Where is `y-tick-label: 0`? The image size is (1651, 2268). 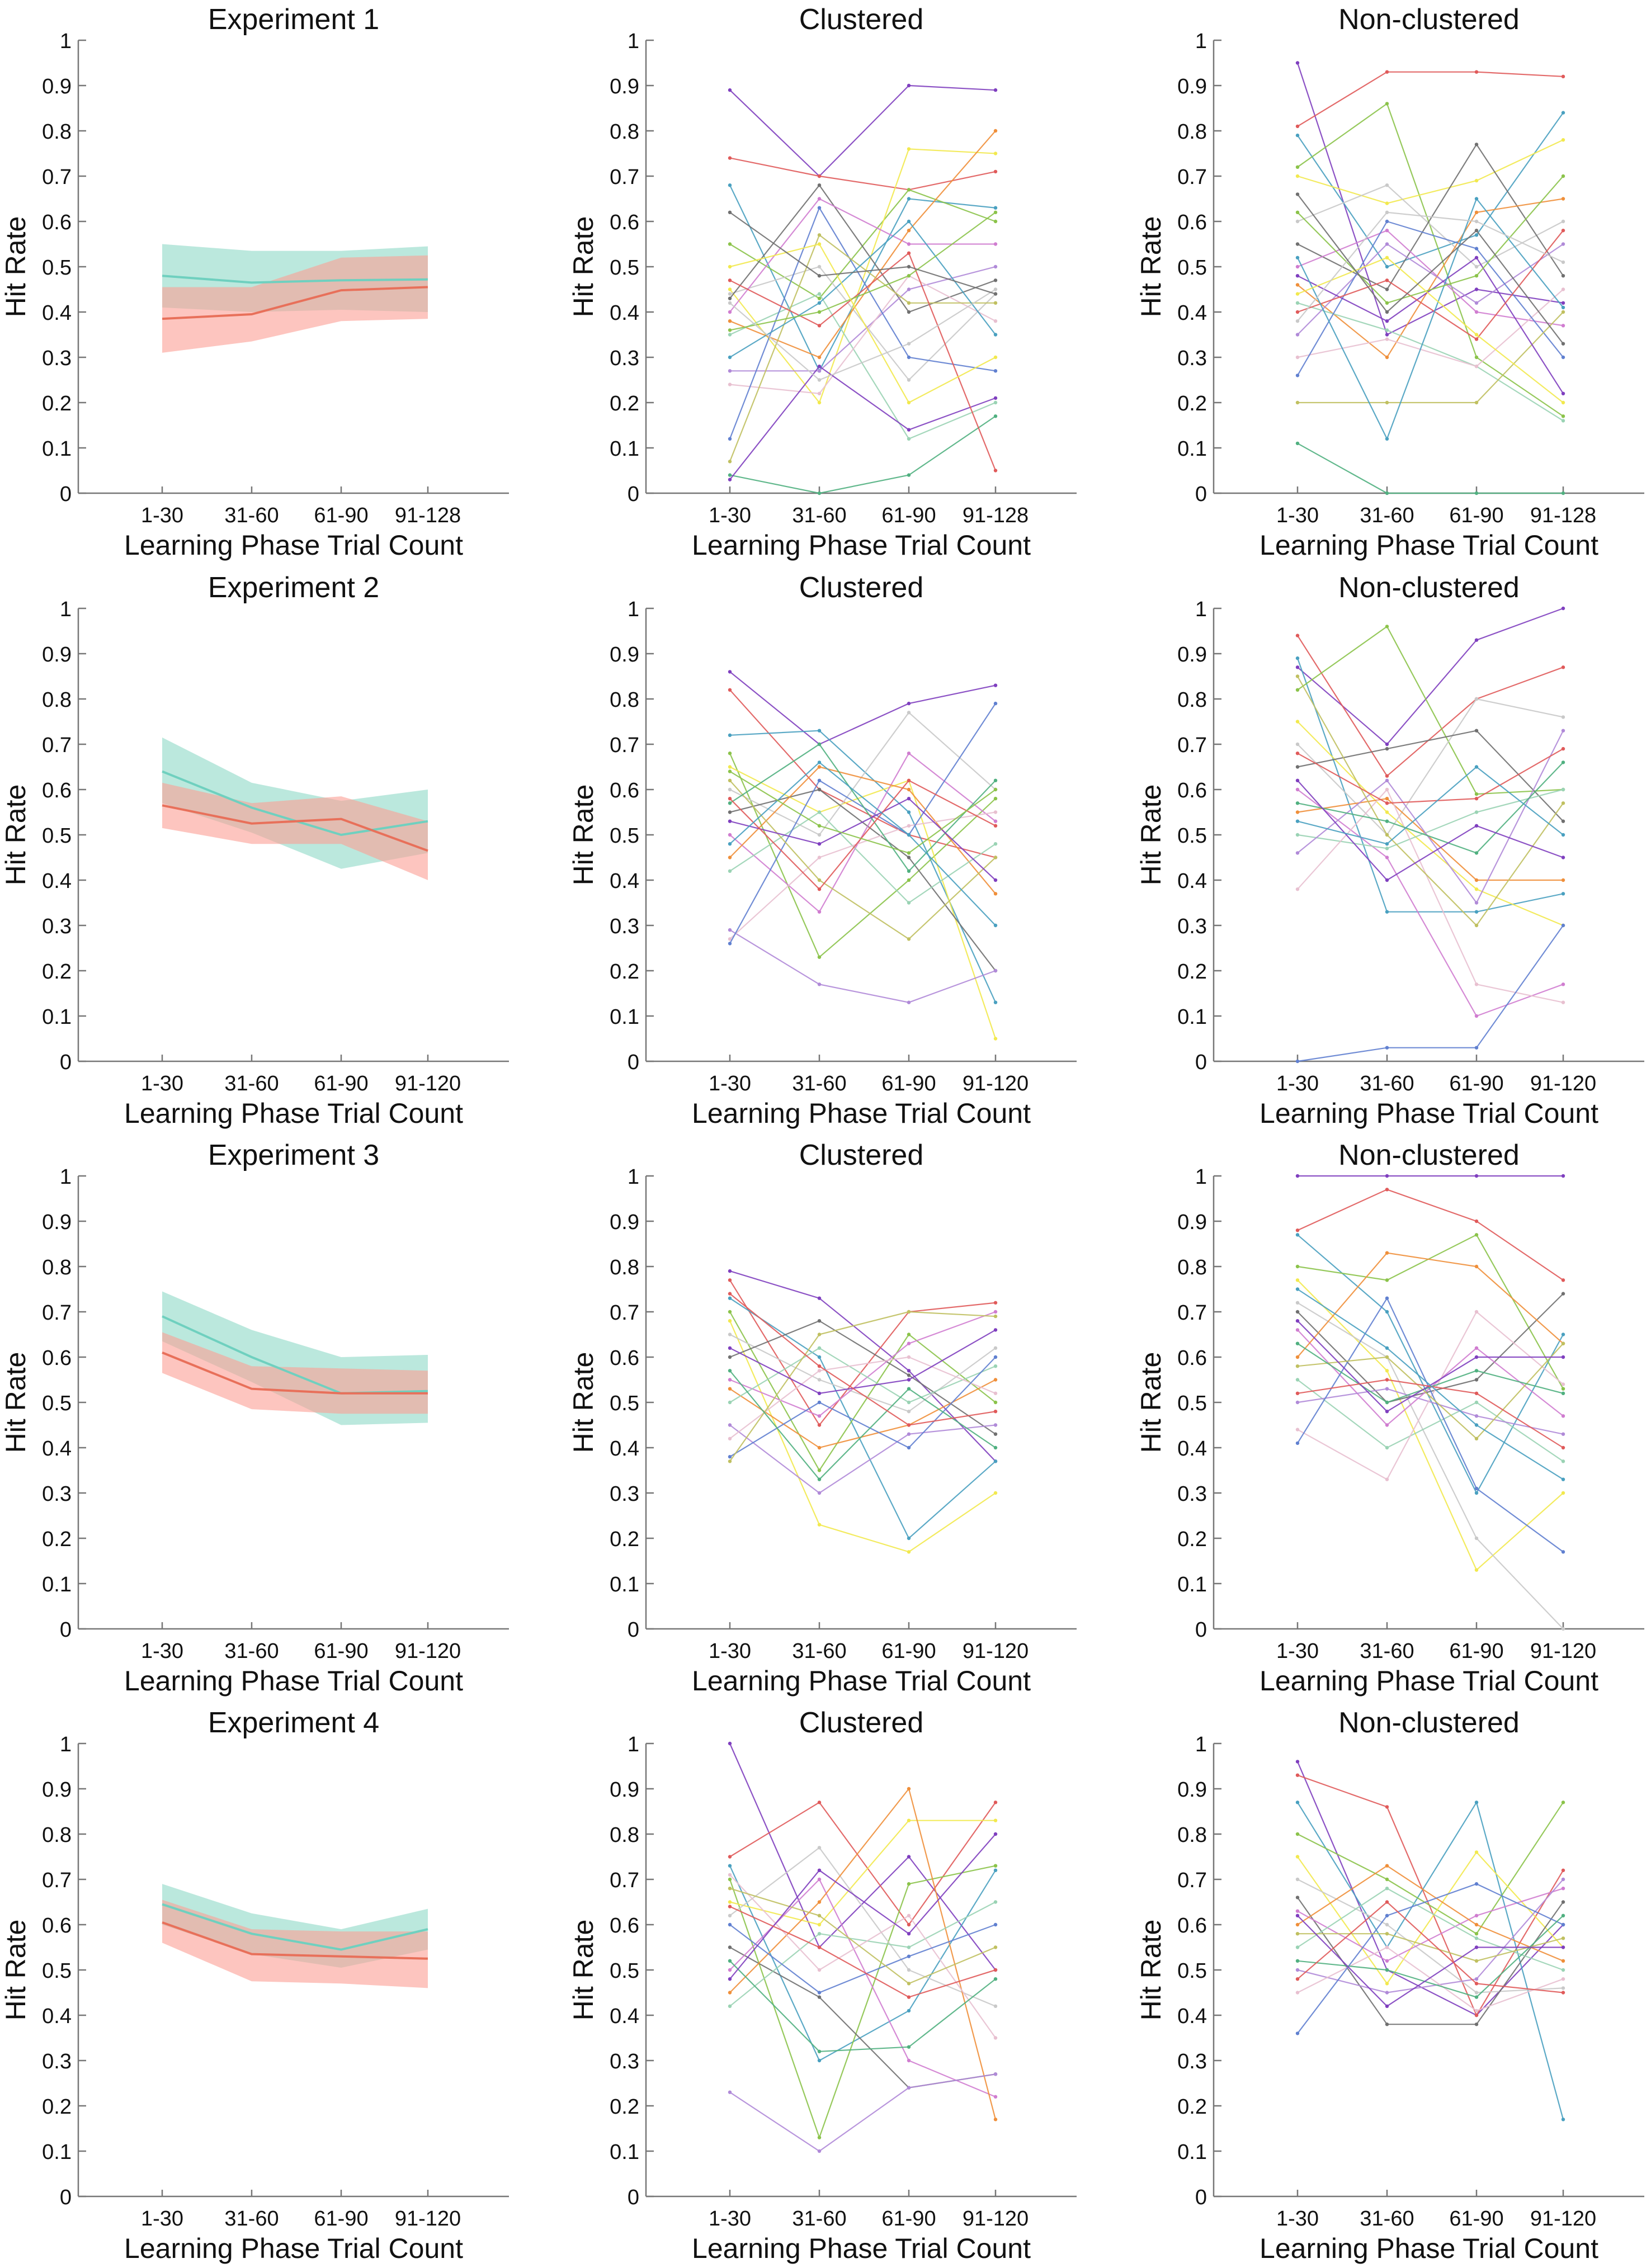 y-tick-label: 0 is located at coordinates (633, 1630).